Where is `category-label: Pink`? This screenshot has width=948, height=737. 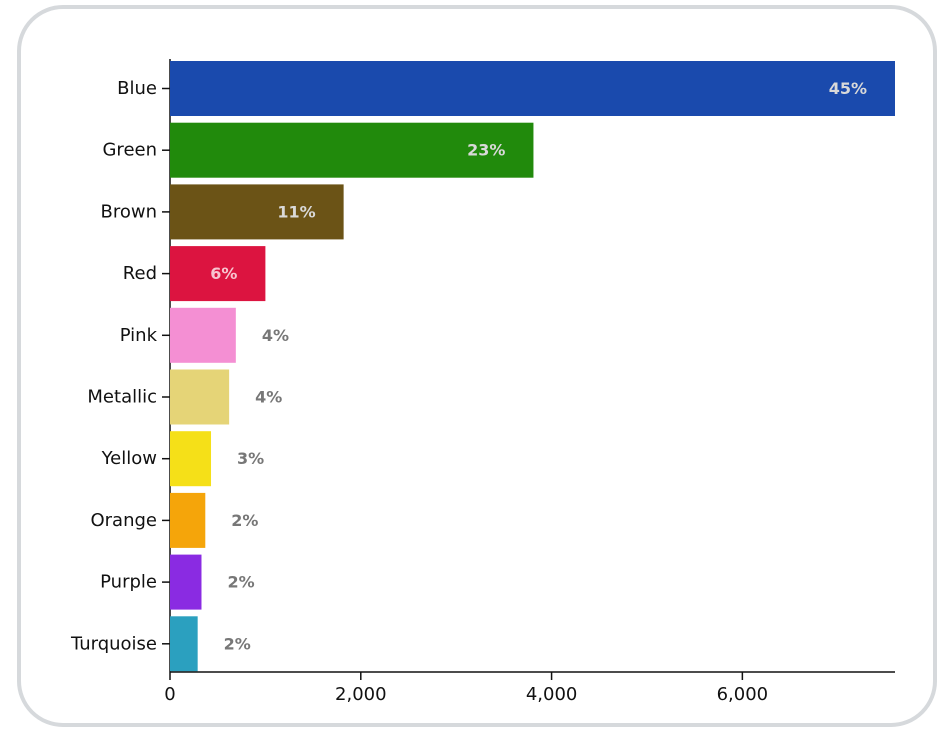 category-label: Pink is located at coordinates (139, 335).